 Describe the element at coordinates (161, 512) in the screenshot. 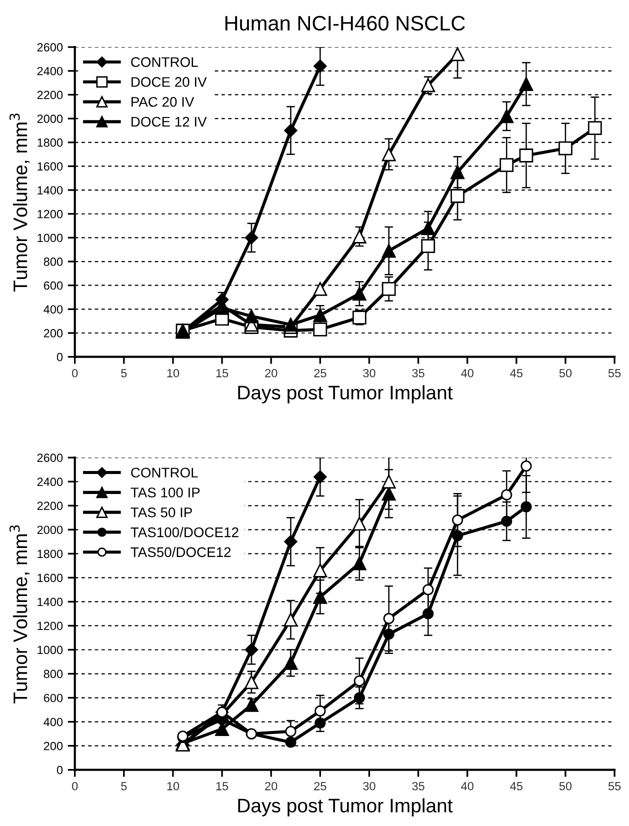

I see `legend-label: TAS 50 IP` at that location.